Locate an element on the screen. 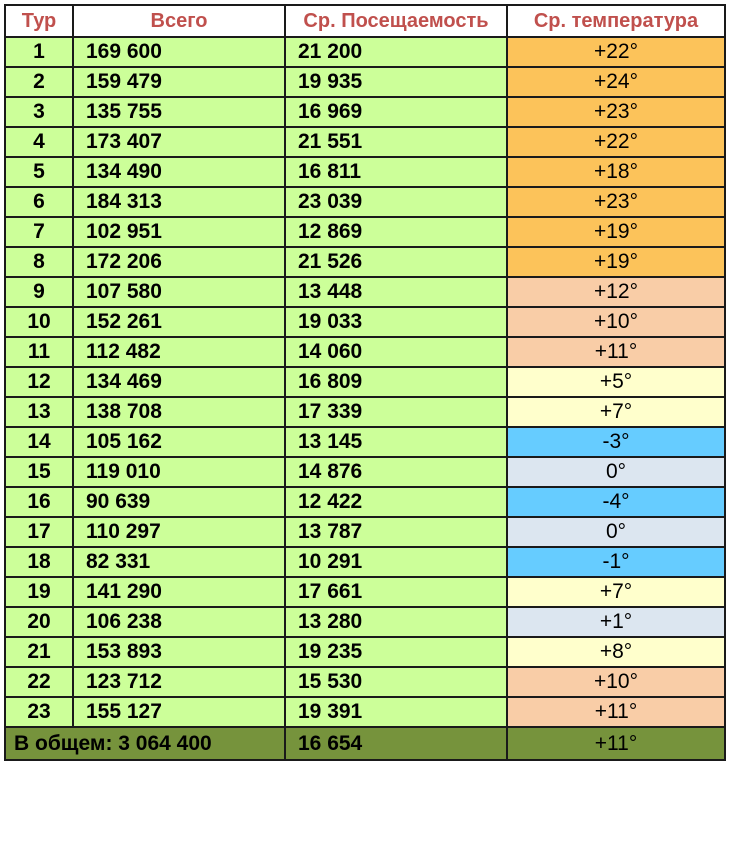 The image size is (730, 844). cell-avg-attendance: 12 869 is located at coordinates (396, 232).